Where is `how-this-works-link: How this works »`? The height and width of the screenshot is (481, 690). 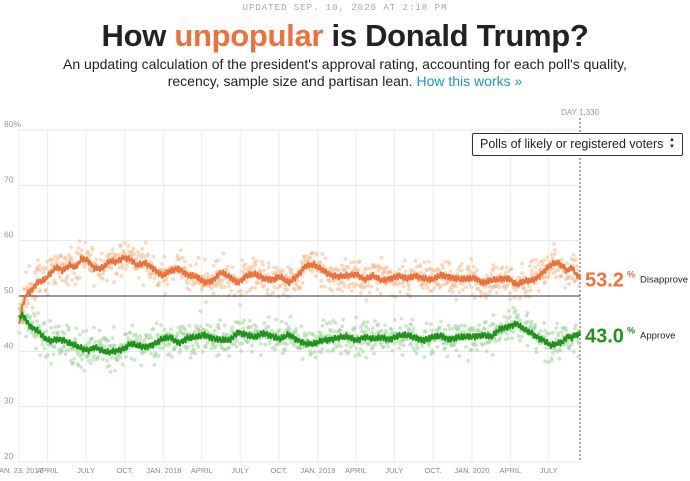 how-this-works-link: How this works » is located at coordinates (469, 81).